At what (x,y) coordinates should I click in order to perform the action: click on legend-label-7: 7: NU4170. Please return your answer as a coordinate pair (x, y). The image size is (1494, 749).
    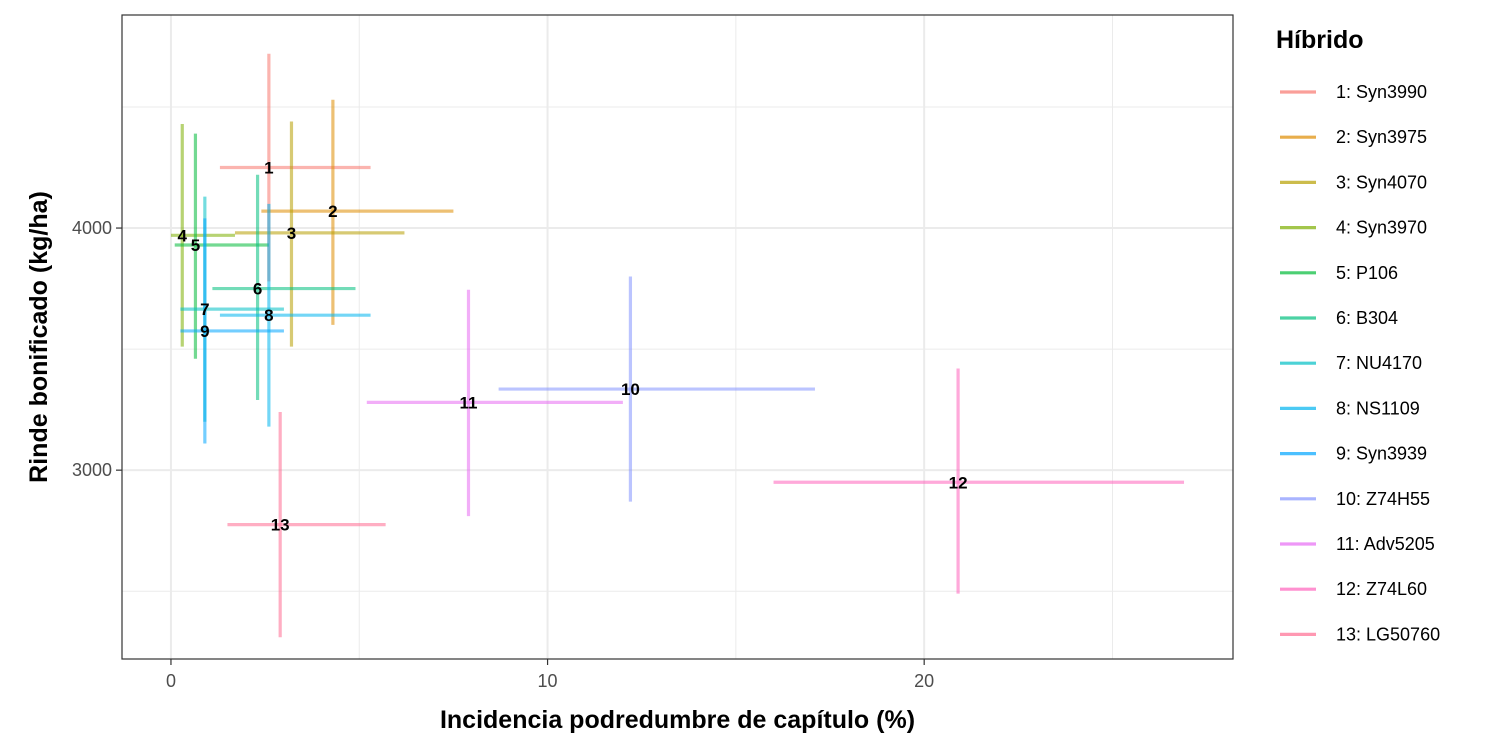
    Looking at the image, I should click on (1379, 363).